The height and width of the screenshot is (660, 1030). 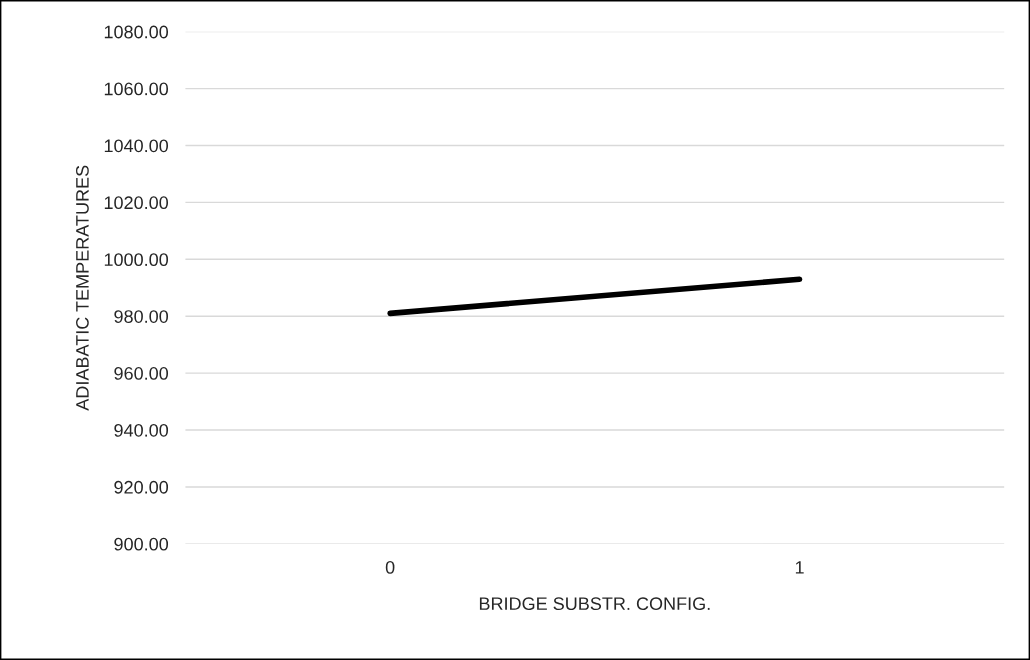 I want to click on y-tick-label: 1020.00, so click(x=136, y=203).